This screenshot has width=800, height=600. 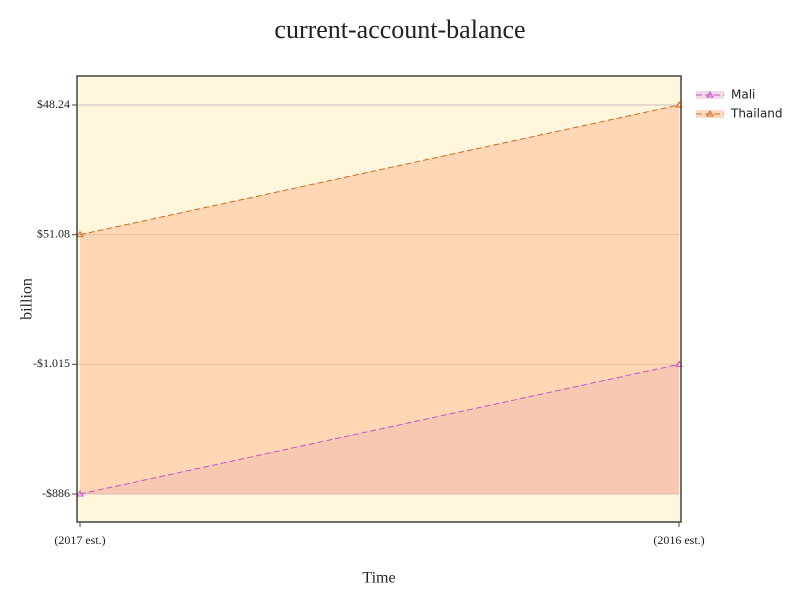 What do you see at coordinates (378, 578) in the screenshot?
I see `x-axis-label: Time` at bounding box center [378, 578].